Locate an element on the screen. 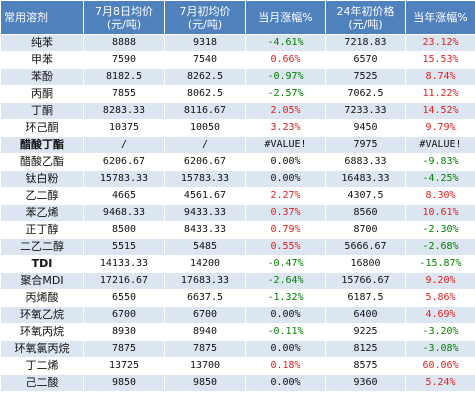 This screenshot has height=418, width=475. cell-solvent-name: 环氧乙烷 is located at coordinates (42, 315).